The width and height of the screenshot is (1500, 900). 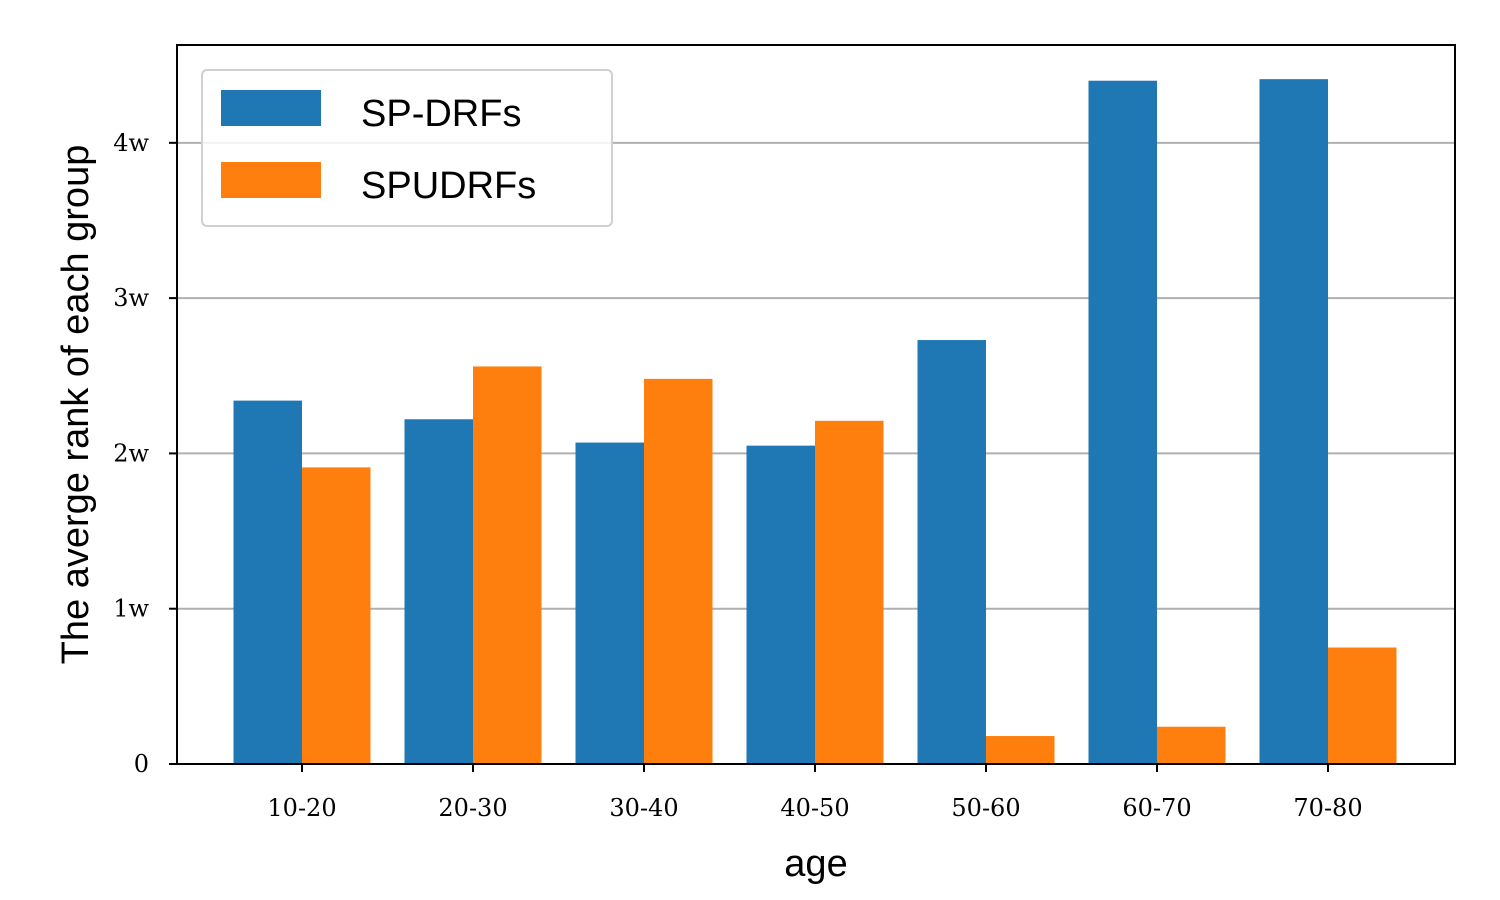 I want to click on x-tick-label: 10-20, so click(x=301, y=808).